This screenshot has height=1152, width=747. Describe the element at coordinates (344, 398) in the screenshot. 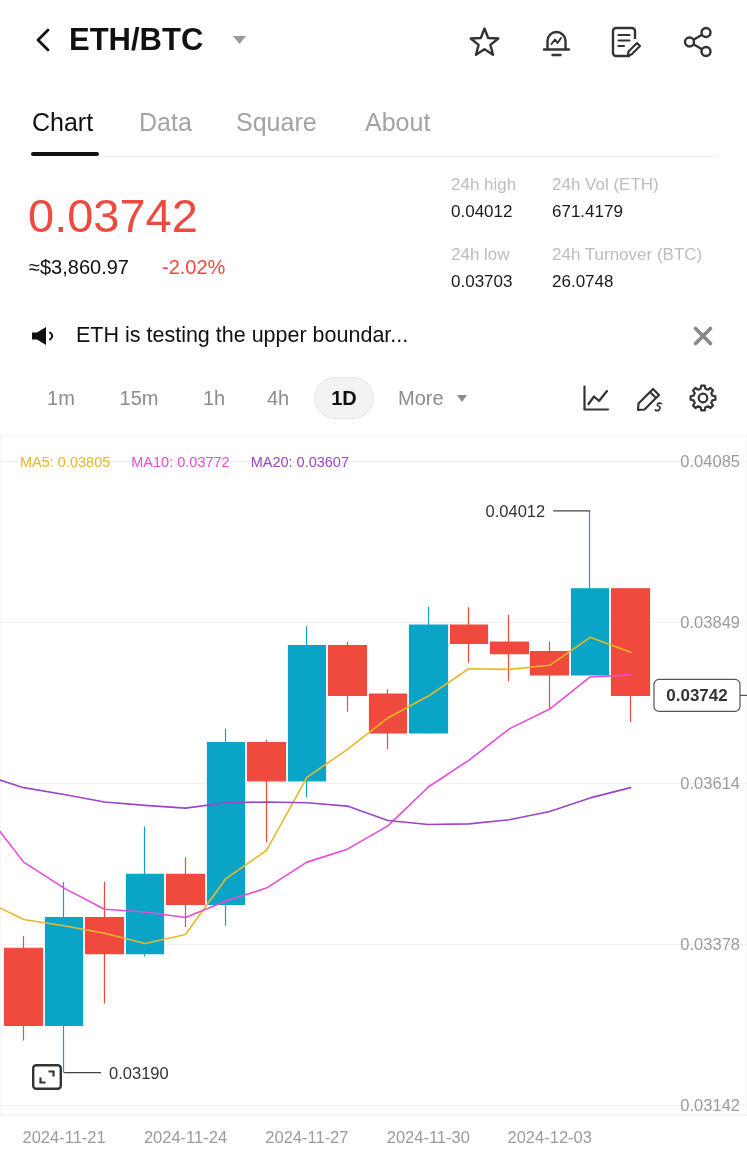

I see `text: 1D` at that location.